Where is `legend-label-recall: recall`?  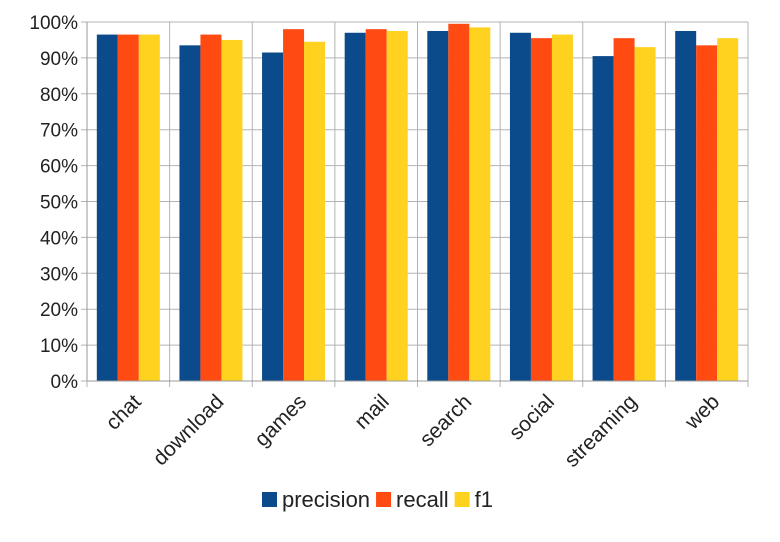
legend-label-recall: recall is located at coordinates (422, 499).